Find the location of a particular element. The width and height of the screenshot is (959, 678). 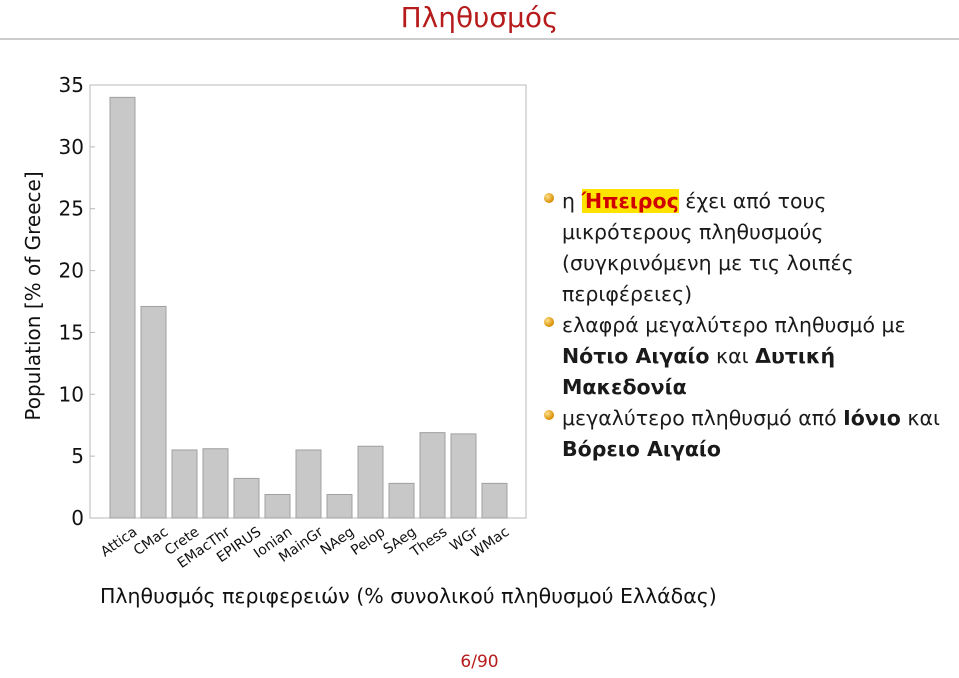

bar-saeg is located at coordinates (401, 500).